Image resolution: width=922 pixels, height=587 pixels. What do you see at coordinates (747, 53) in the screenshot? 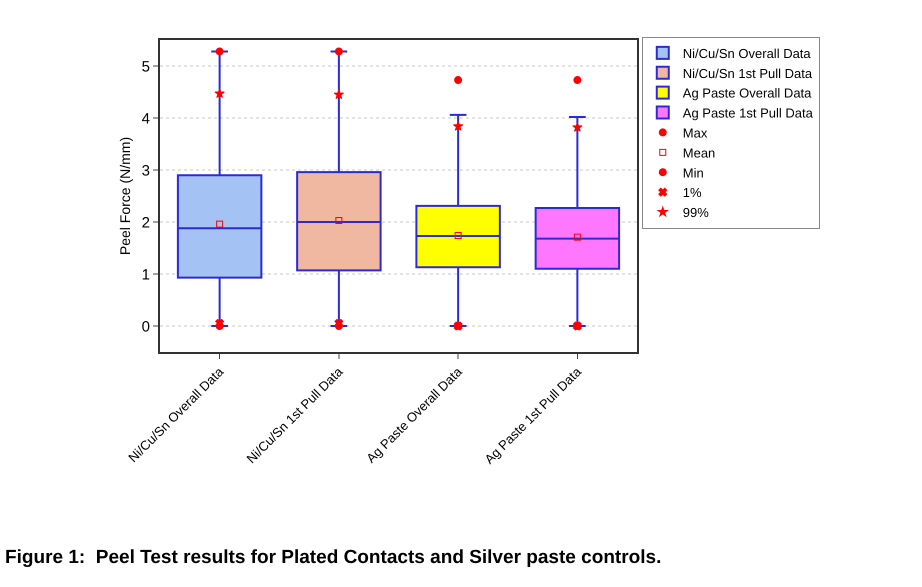
I see `legend-label: Ni/Cu/Sn Overall Data` at bounding box center [747, 53].